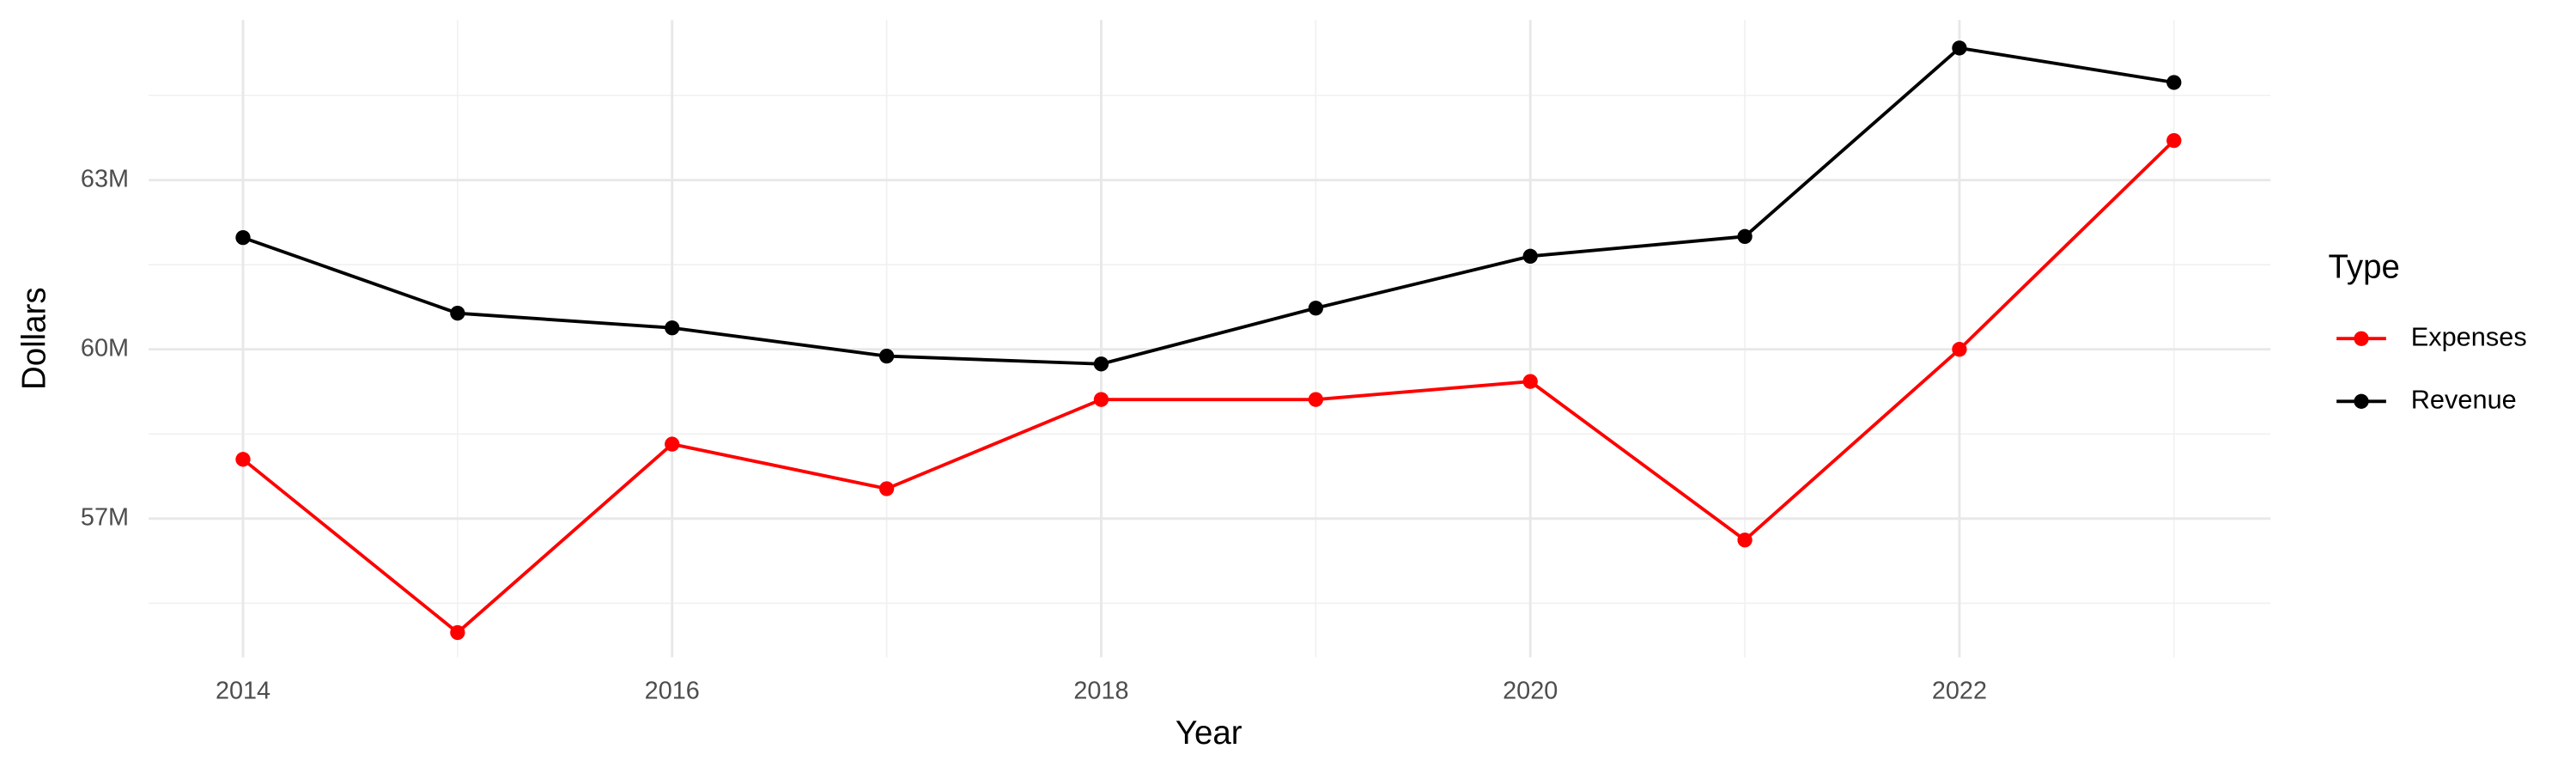 This screenshot has width=2576, height=773. I want to click on x-tick-label: 2022, so click(1960, 690).